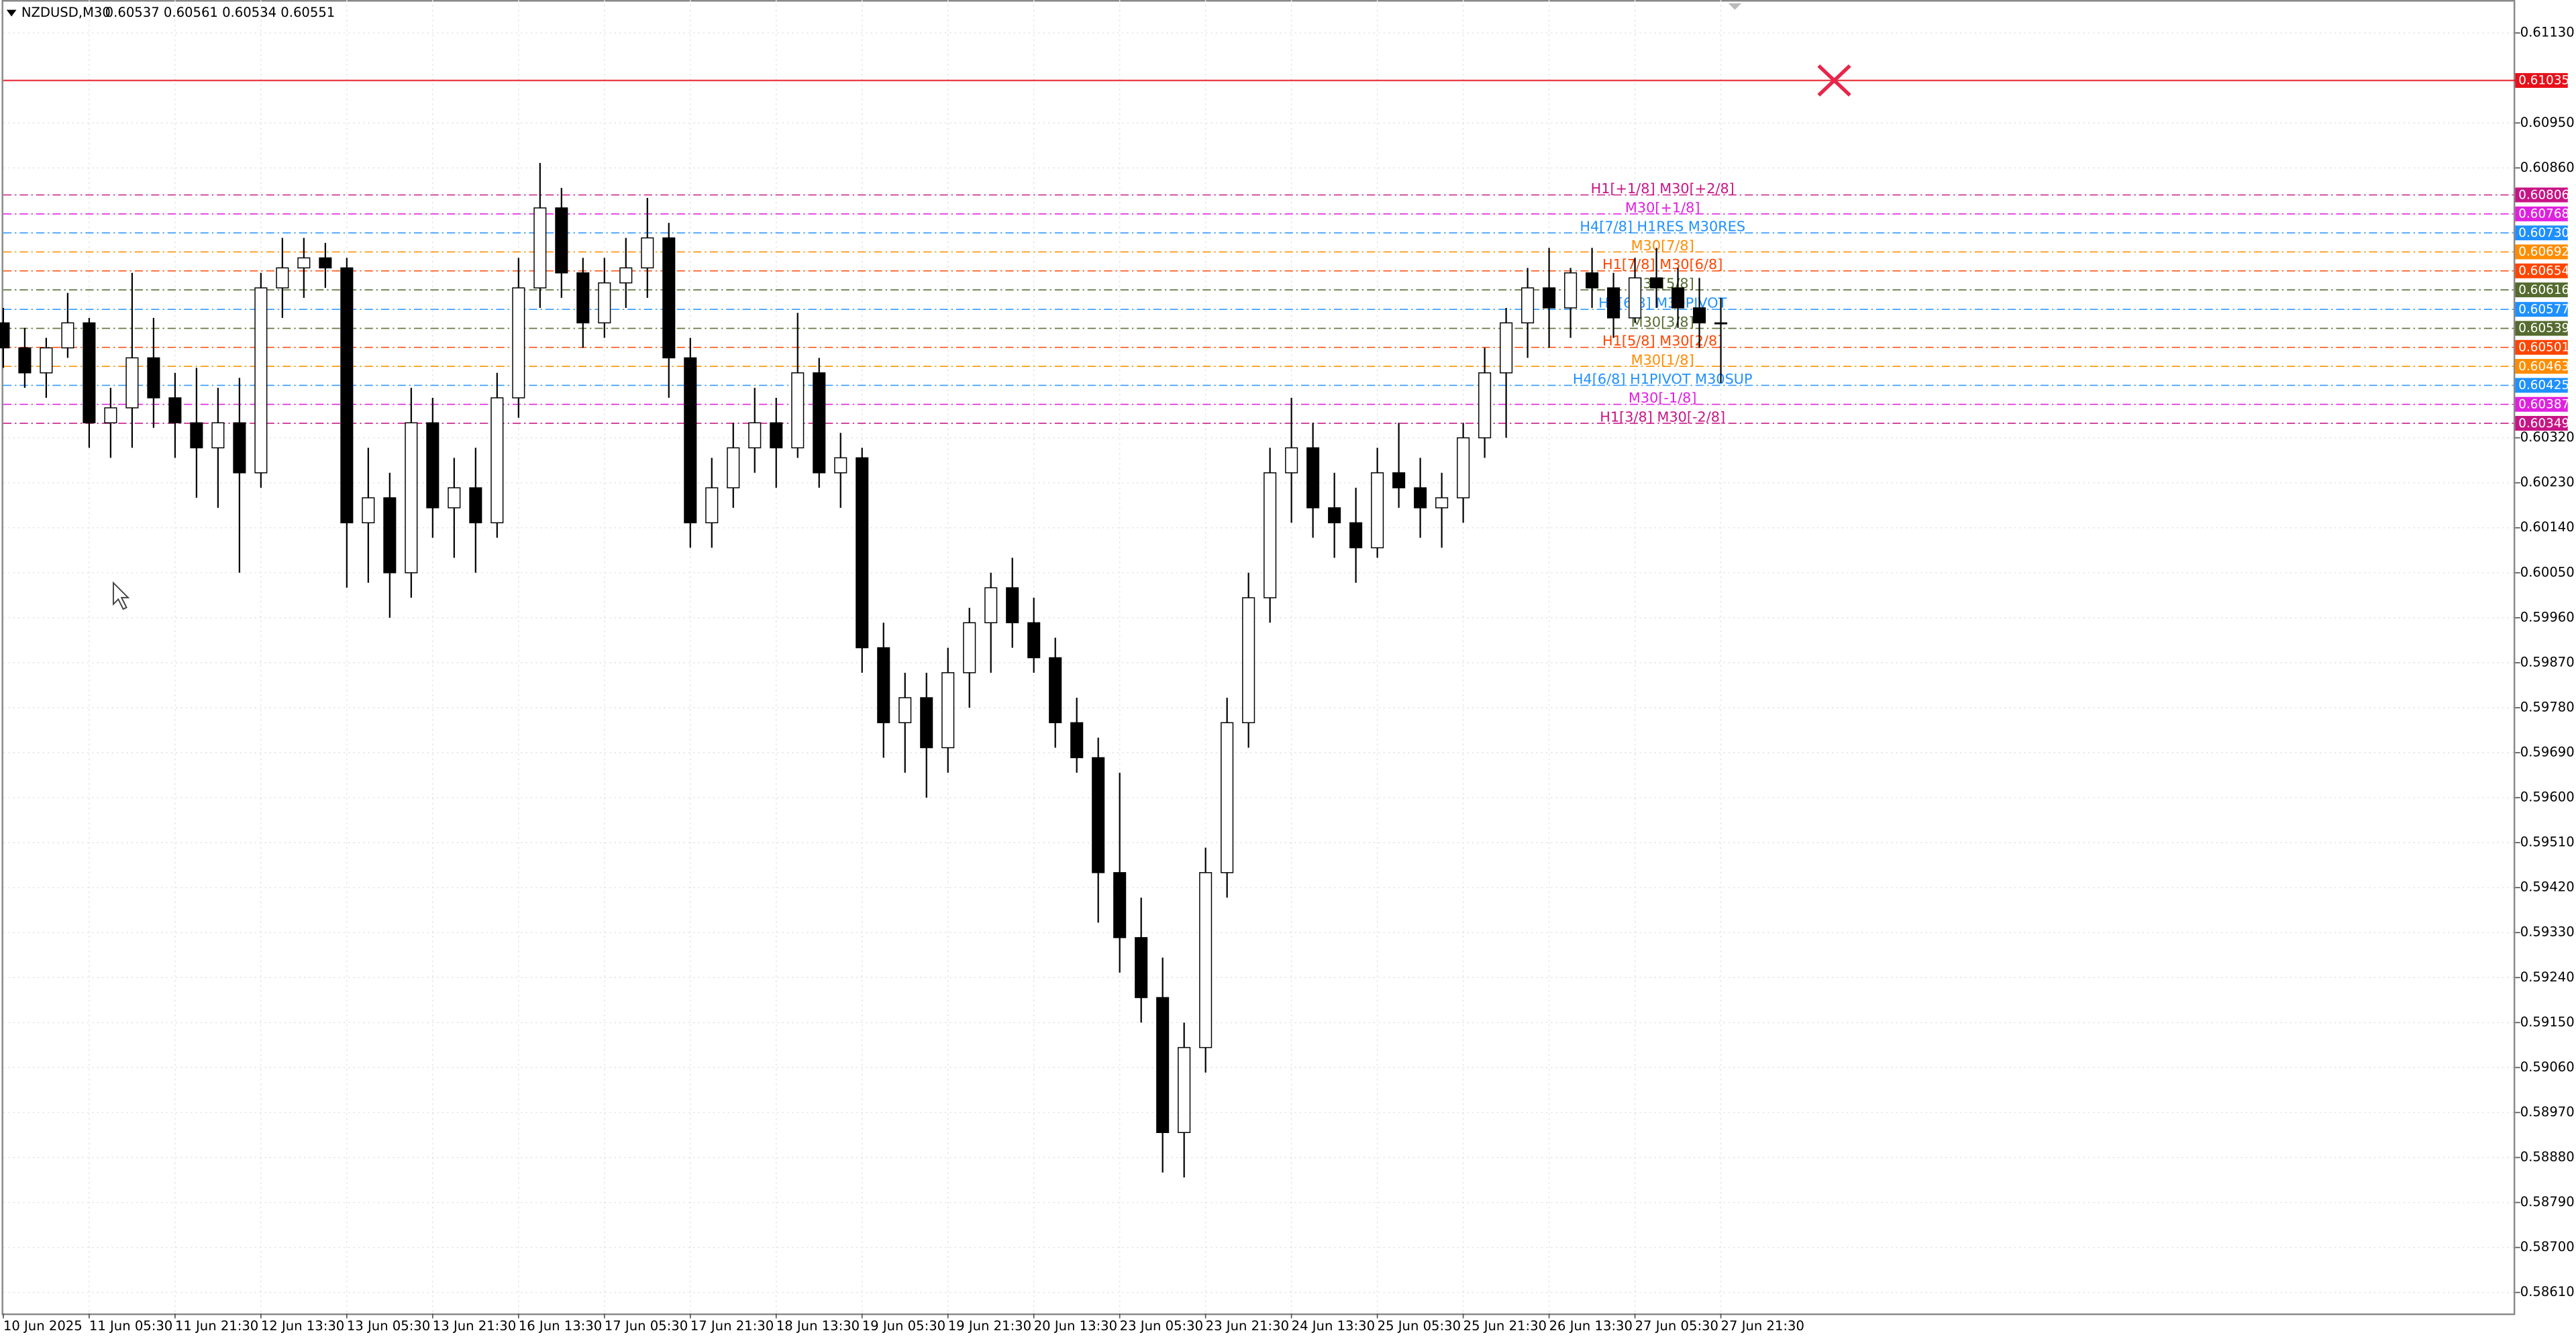 The image size is (2576, 1343). I want to click on y-tick-label: 0.58880, so click(2547, 1157).